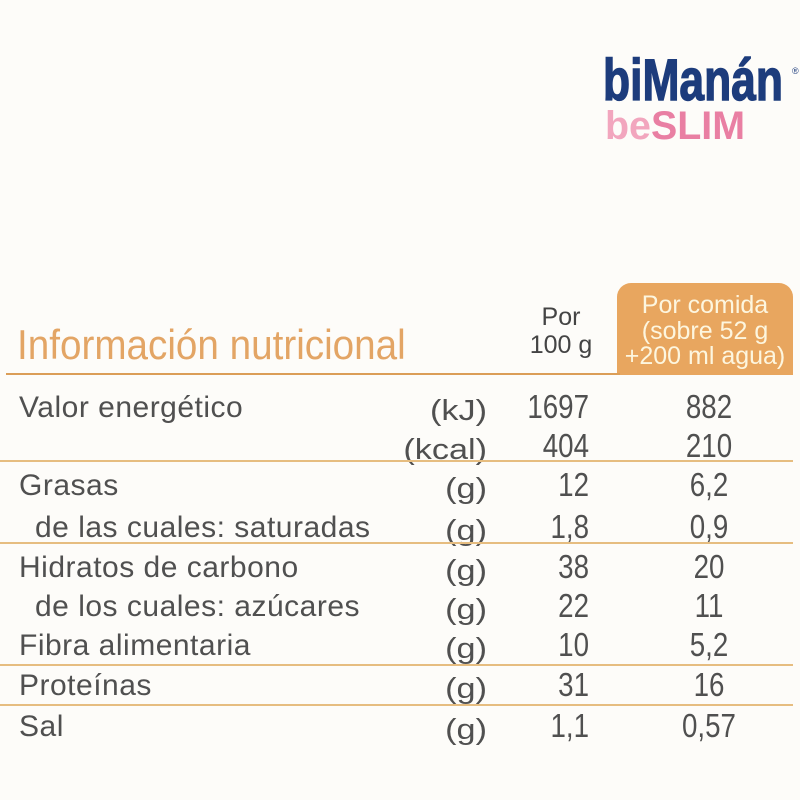 Image resolution: width=800 pixels, height=800 pixels. What do you see at coordinates (693, 80) in the screenshot?
I see `svg-text: biManán` at bounding box center [693, 80].